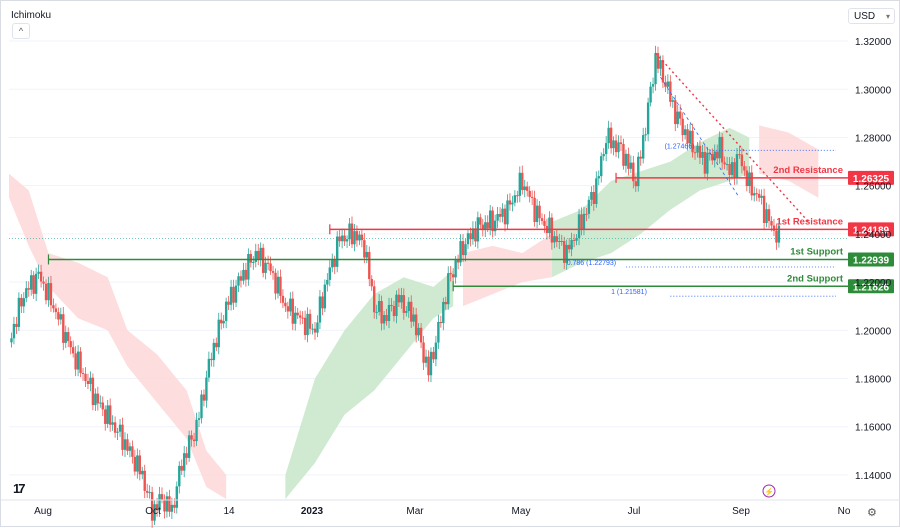 The image size is (900, 528). Describe the element at coordinates (19, 488) in the screenshot. I see `tradingview-logo: 17` at that location.